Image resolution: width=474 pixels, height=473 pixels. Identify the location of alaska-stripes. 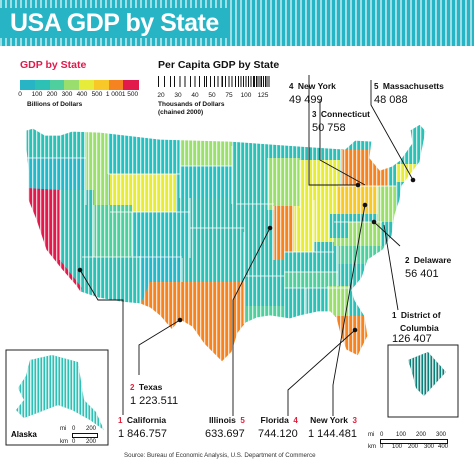
(60, 392).